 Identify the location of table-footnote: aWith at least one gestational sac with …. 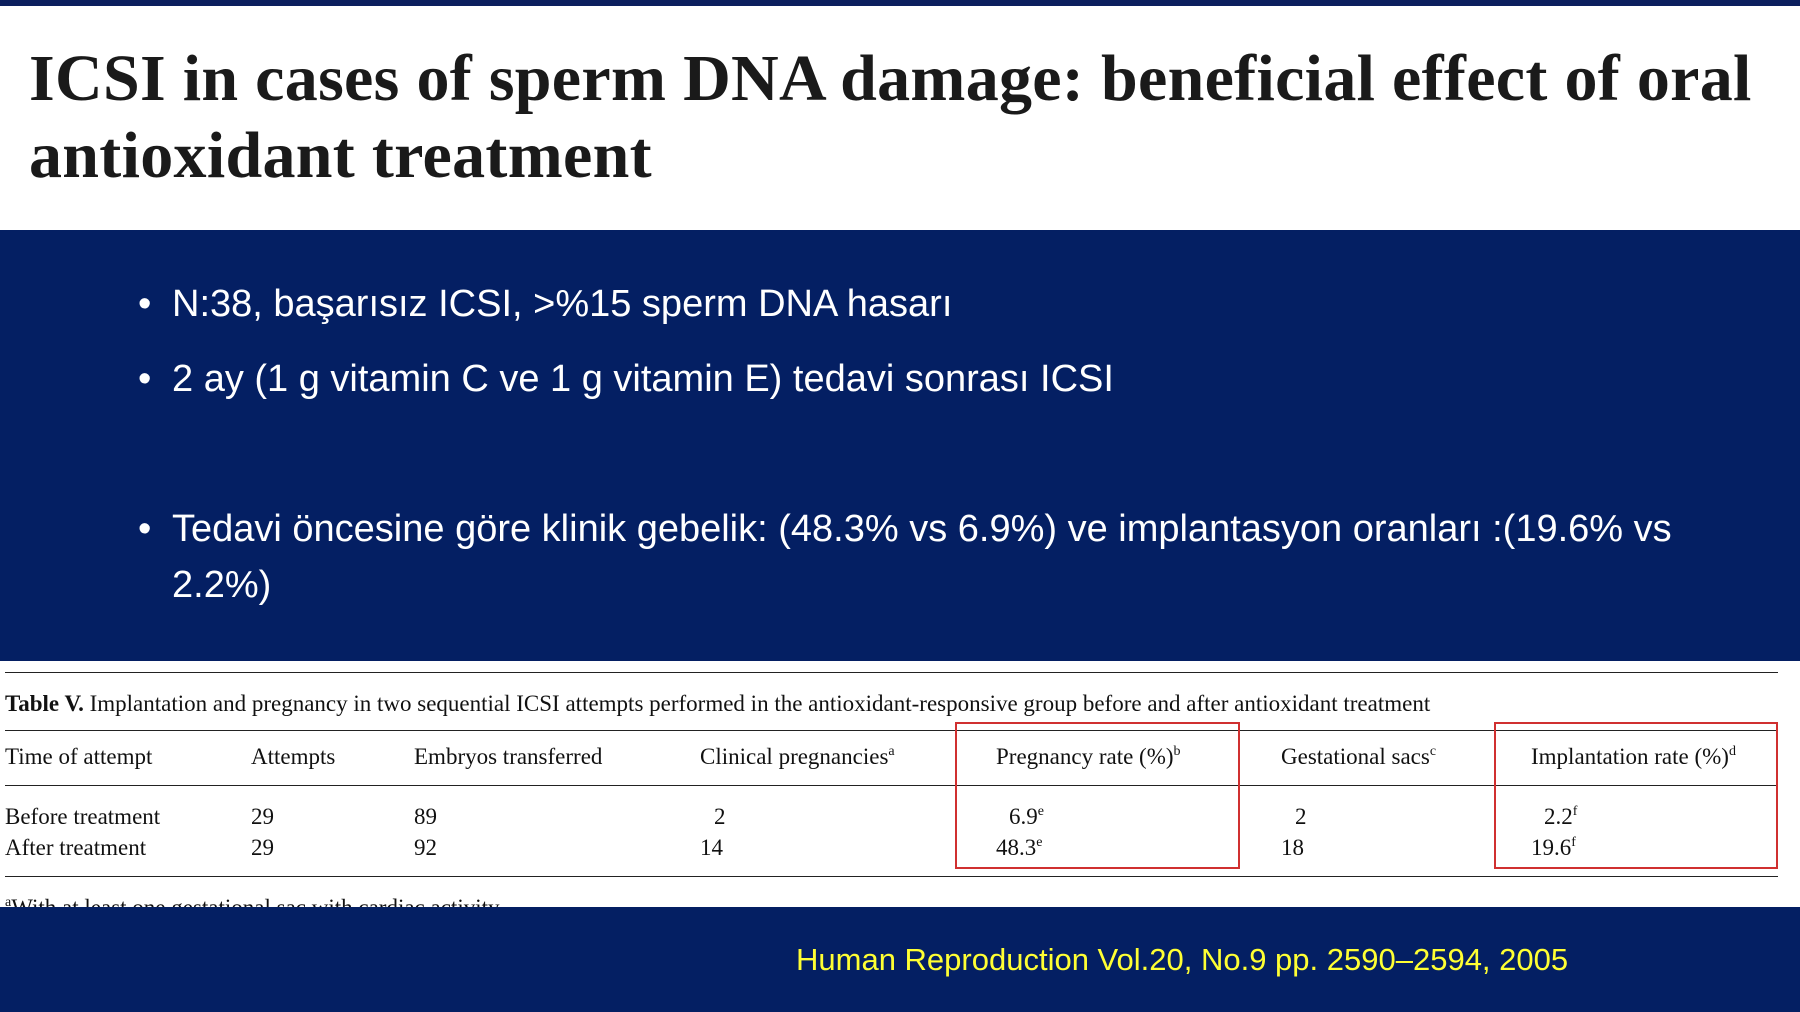
(252, 900).